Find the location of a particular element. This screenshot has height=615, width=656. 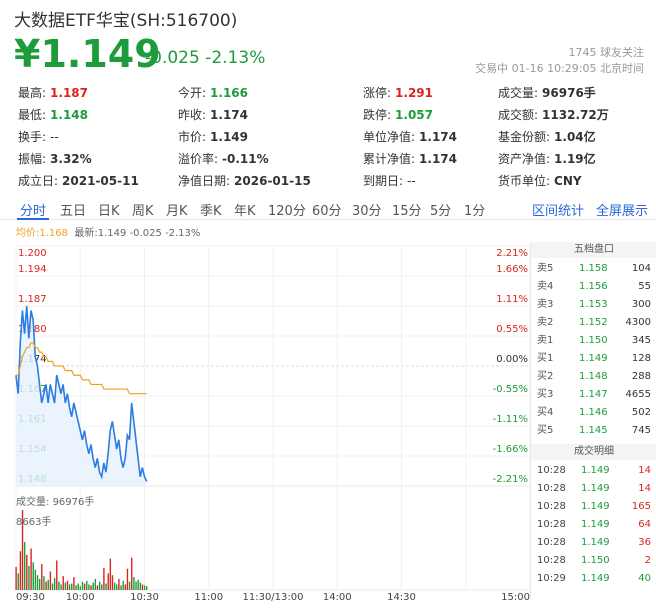

x-tick: 10:30 is located at coordinates (144, 597).